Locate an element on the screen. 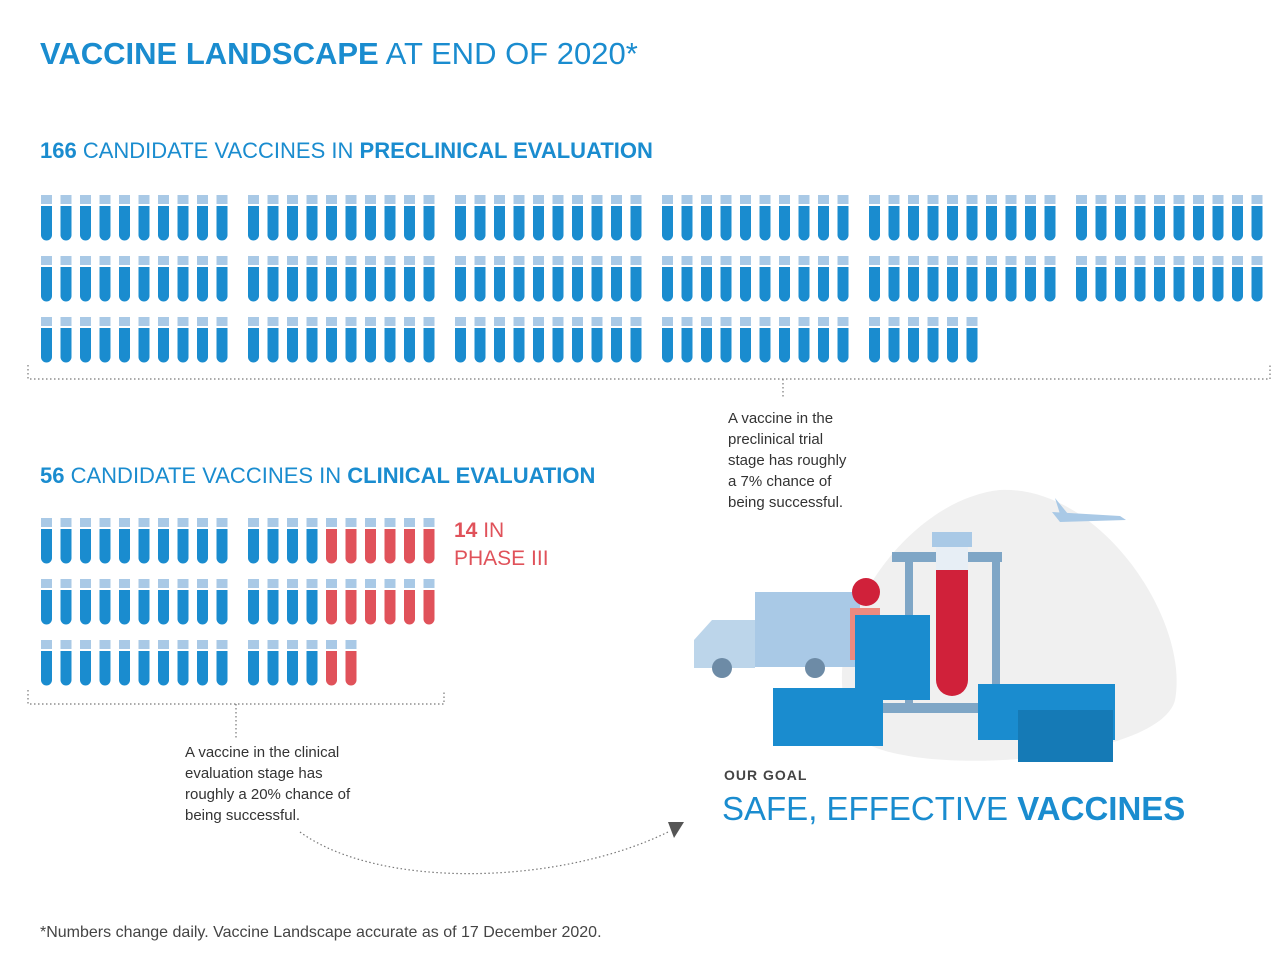  clinical-note: A vaccine in the clinical is located at coordinates (262, 752).